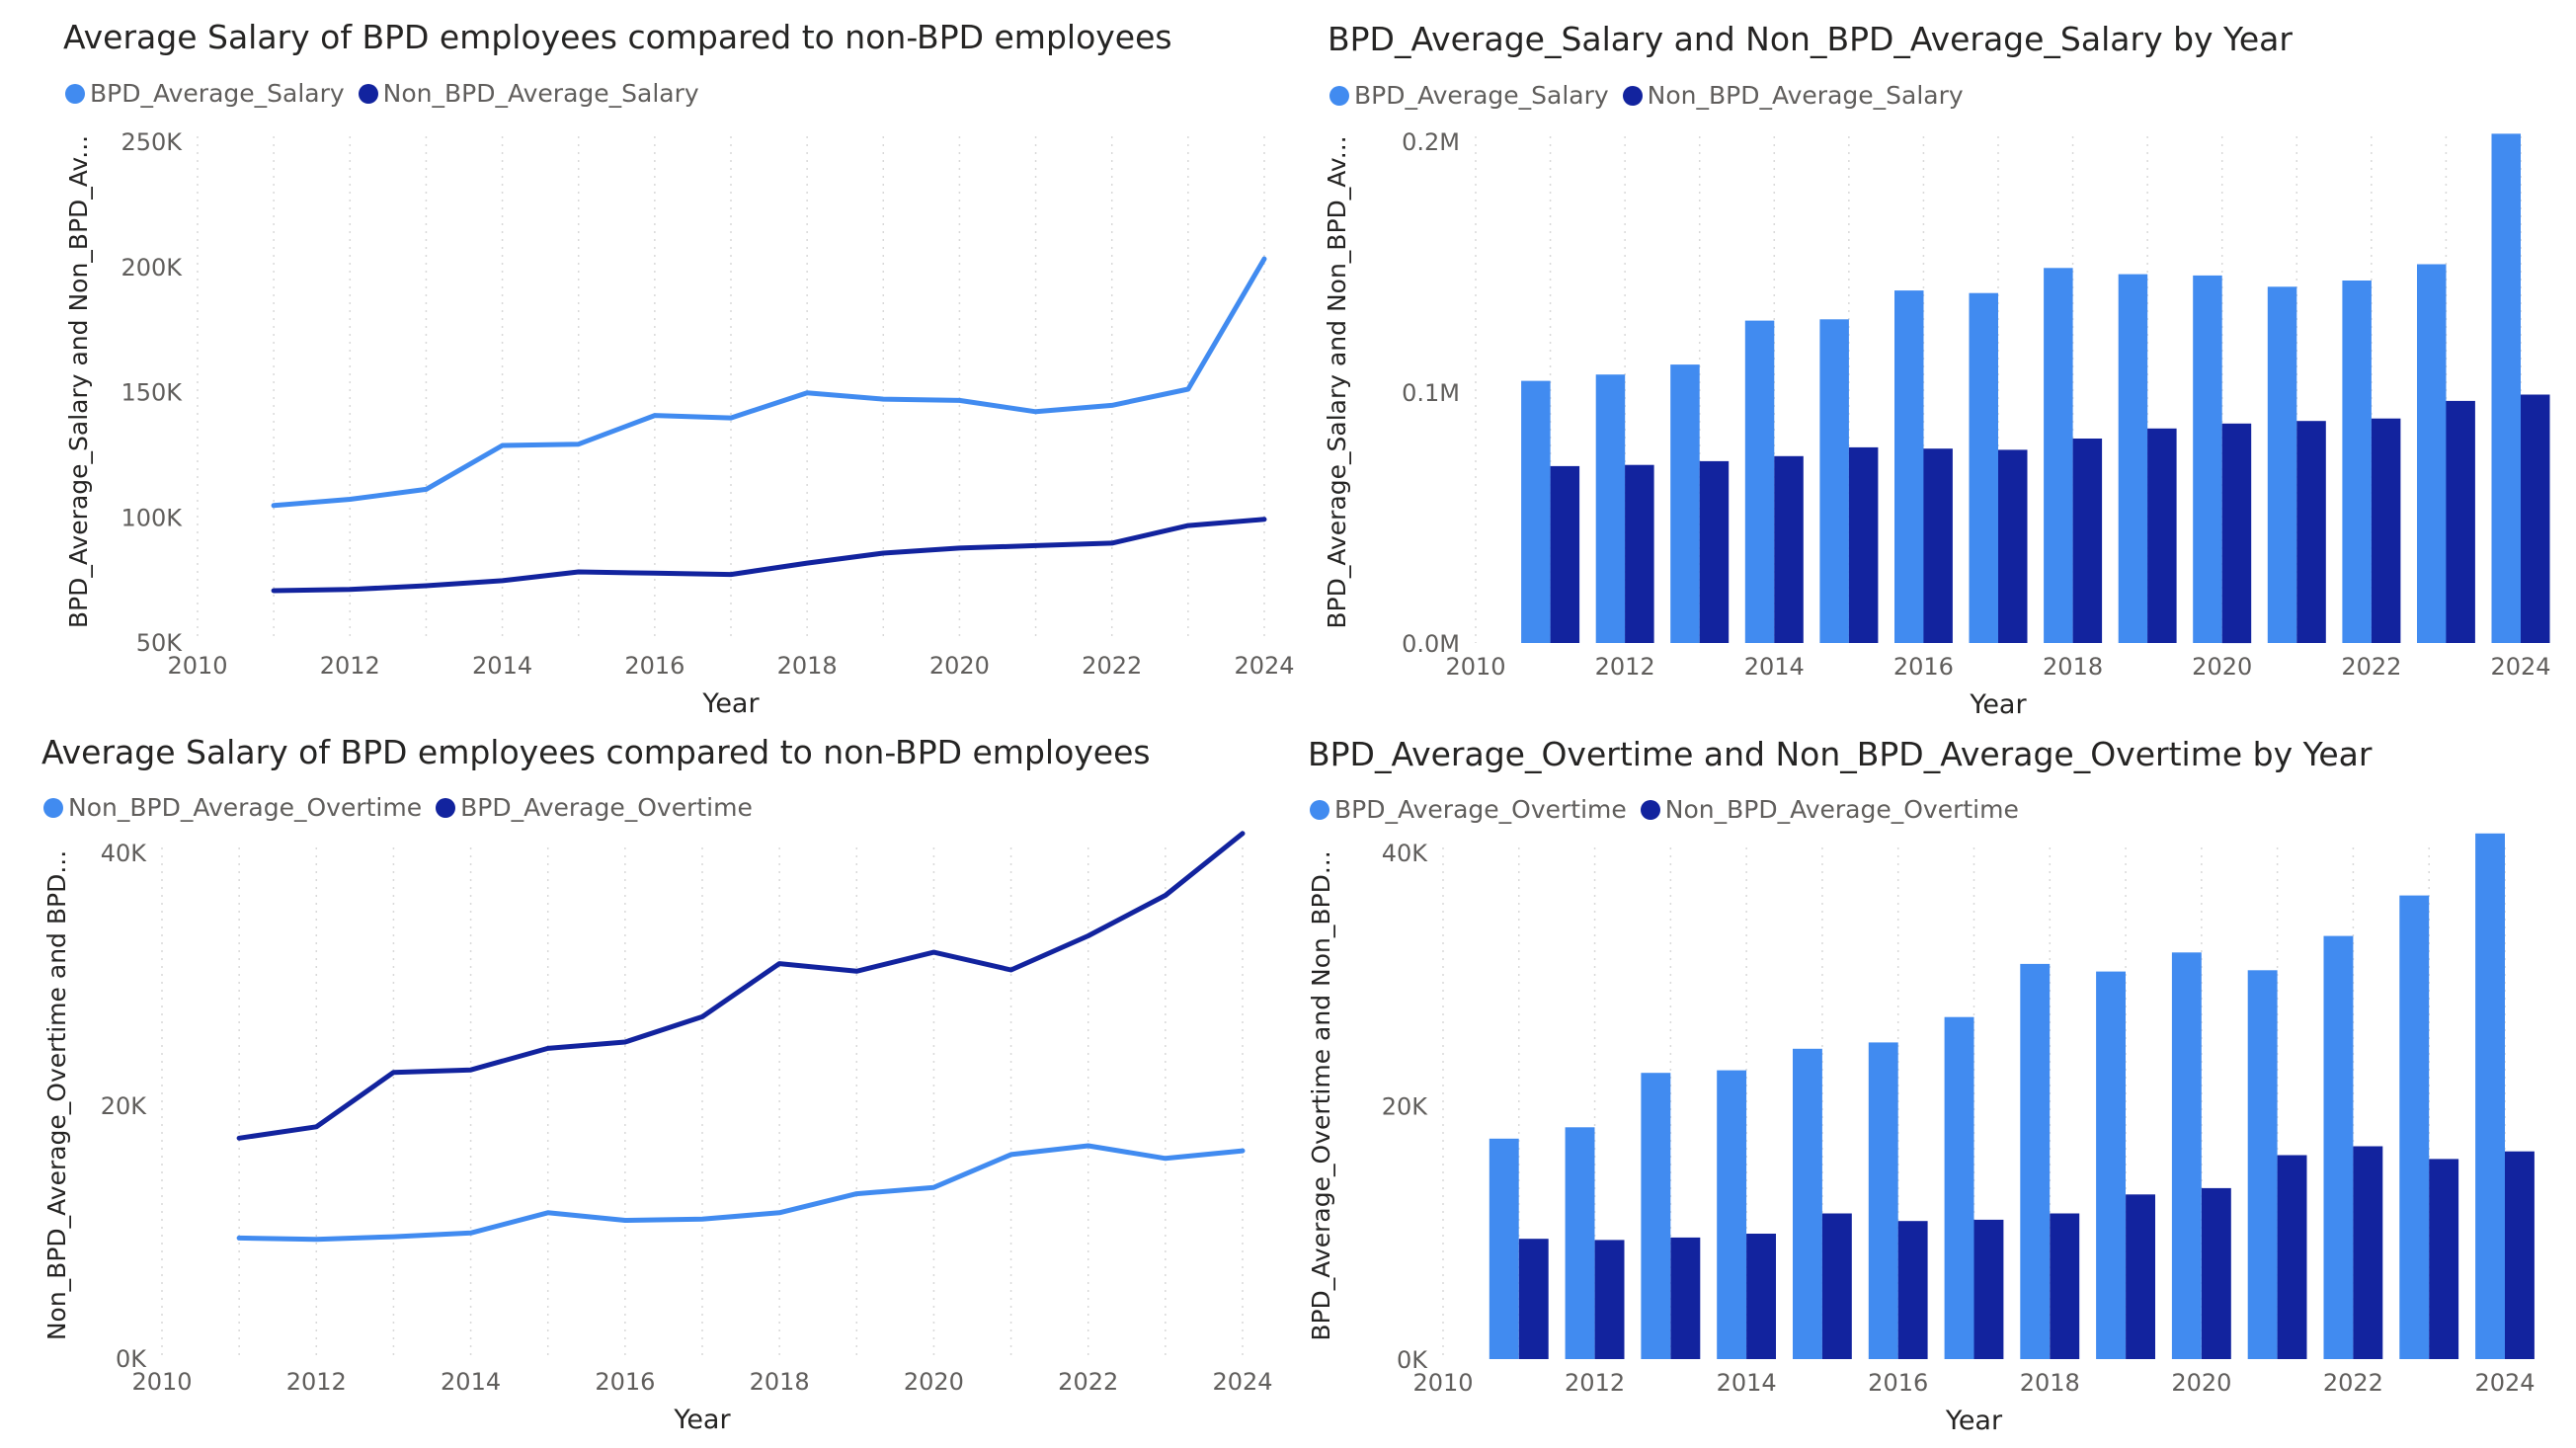  Describe the element at coordinates (540, 93) in the screenshot. I see `legend-label: Non_BPD_Average_Salary` at that location.